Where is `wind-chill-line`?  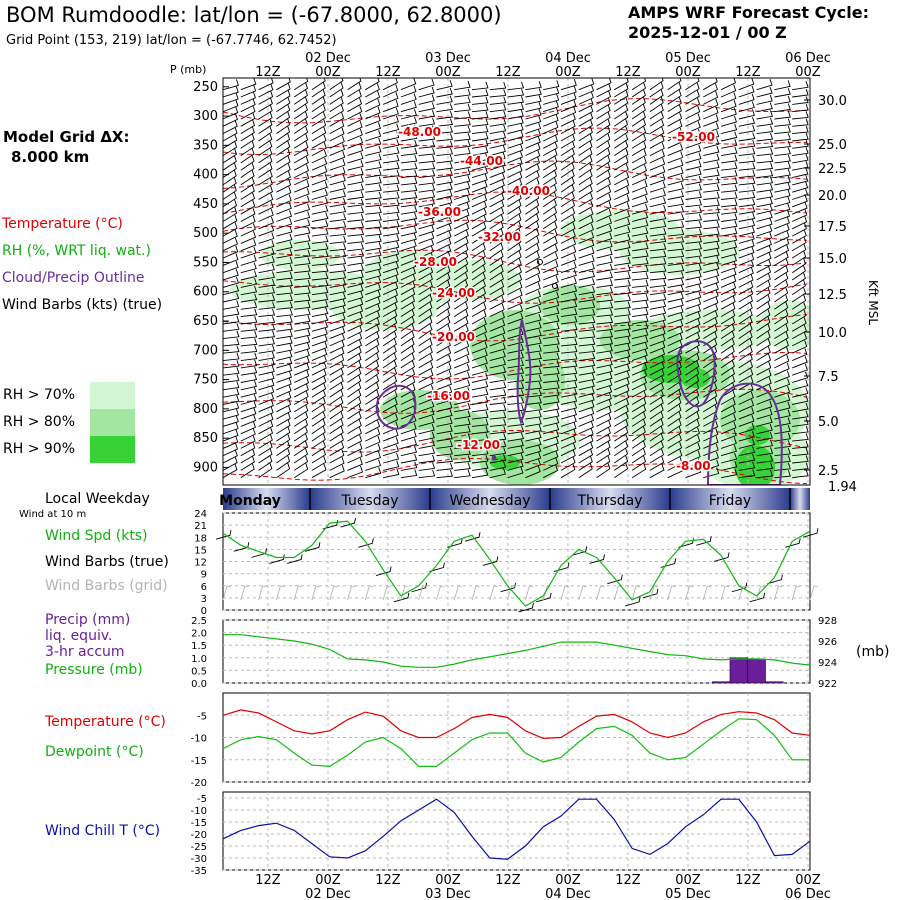
wind-chill-line is located at coordinates (516, 829).